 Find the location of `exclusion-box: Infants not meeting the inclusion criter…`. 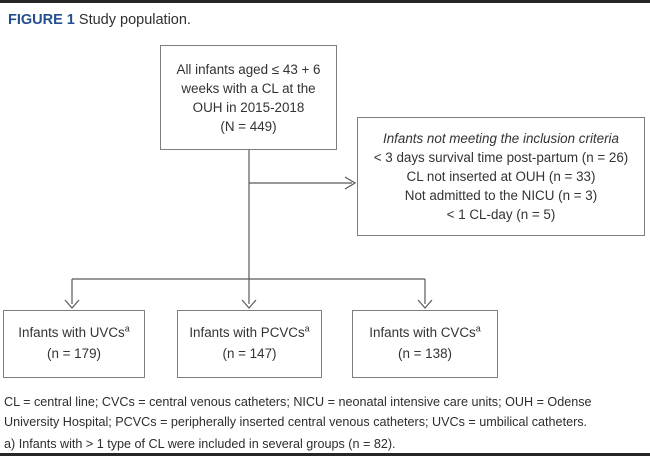

exclusion-box: Infants not meeting the inclusion criter… is located at coordinates (501, 176).